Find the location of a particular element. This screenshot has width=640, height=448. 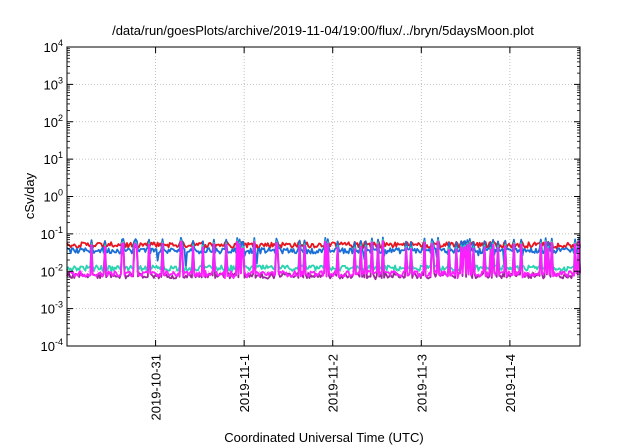

y-tick-label: 10³ is located at coordinates (53, 83).